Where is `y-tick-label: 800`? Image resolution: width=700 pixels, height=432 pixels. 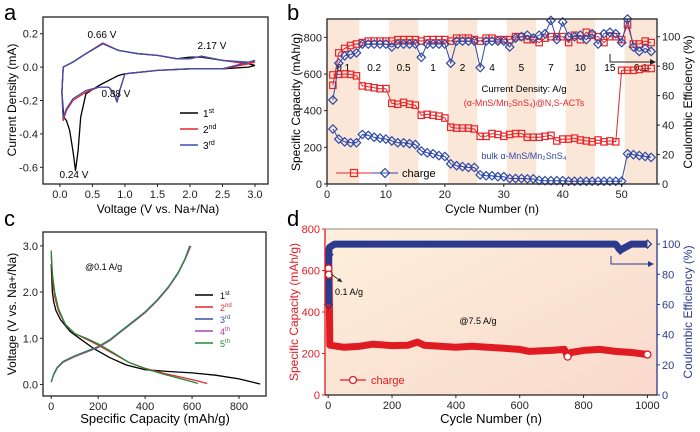 y-tick-label: 800 is located at coordinates (313, 38).